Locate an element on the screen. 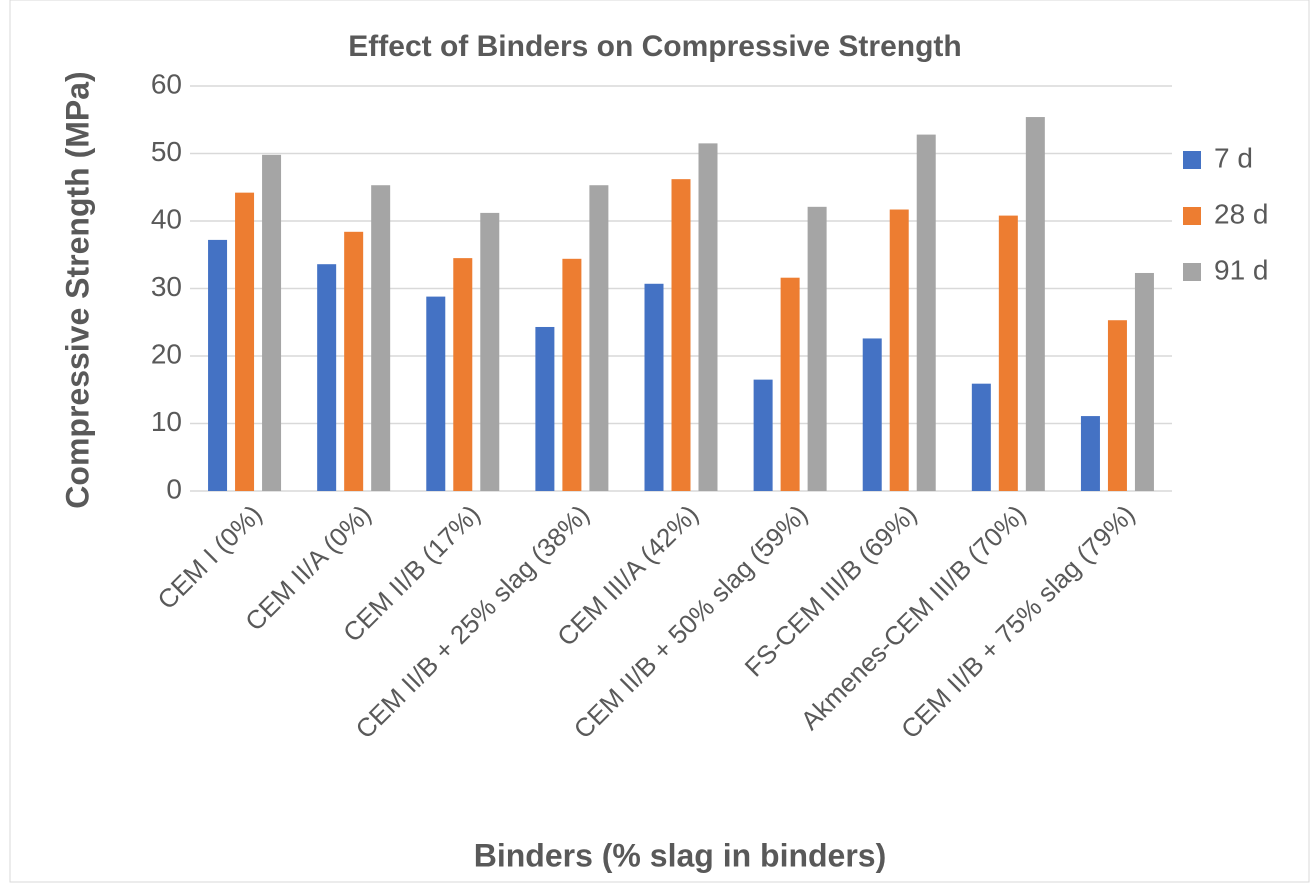  y-tick-label: 60 is located at coordinates (166, 83).